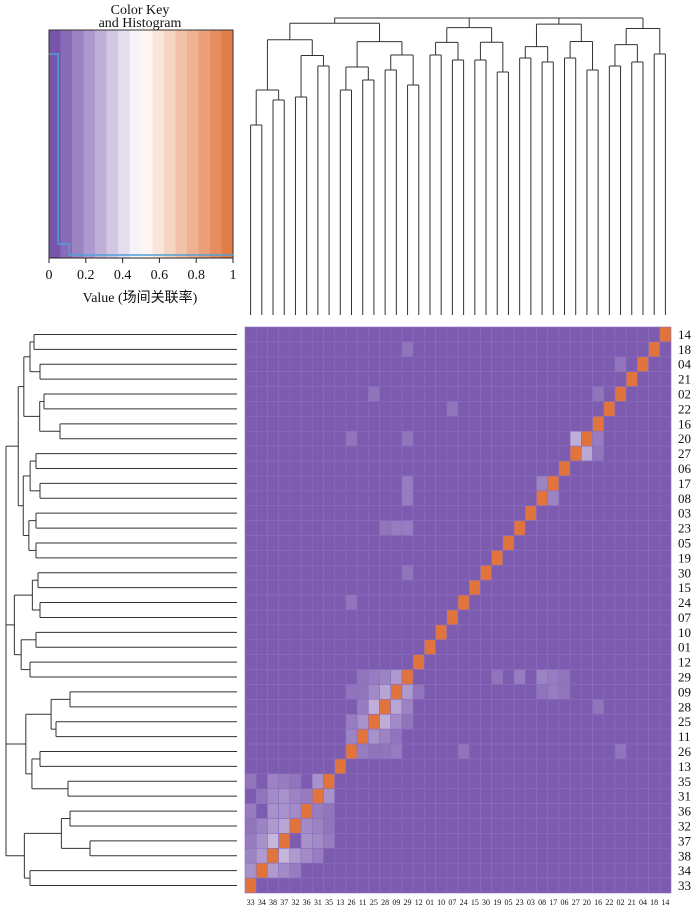 The width and height of the screenshot is (700, 912). I want to click on column-label: 27, so click(576, 902).